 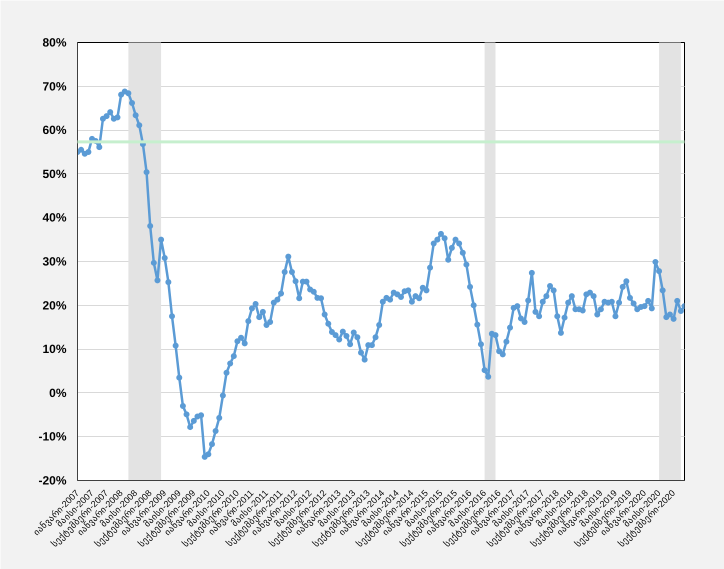 What do you see at coordinates (54, 261) in the screenshot?
I see `y-tick-label: 30%` at bounding box center [54, 261].